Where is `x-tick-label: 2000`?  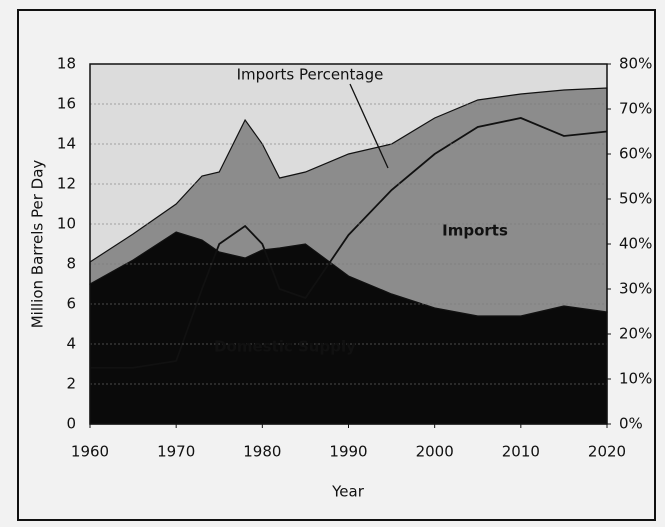 x-tick-label: 2000 is located at coordinates (435, 452).